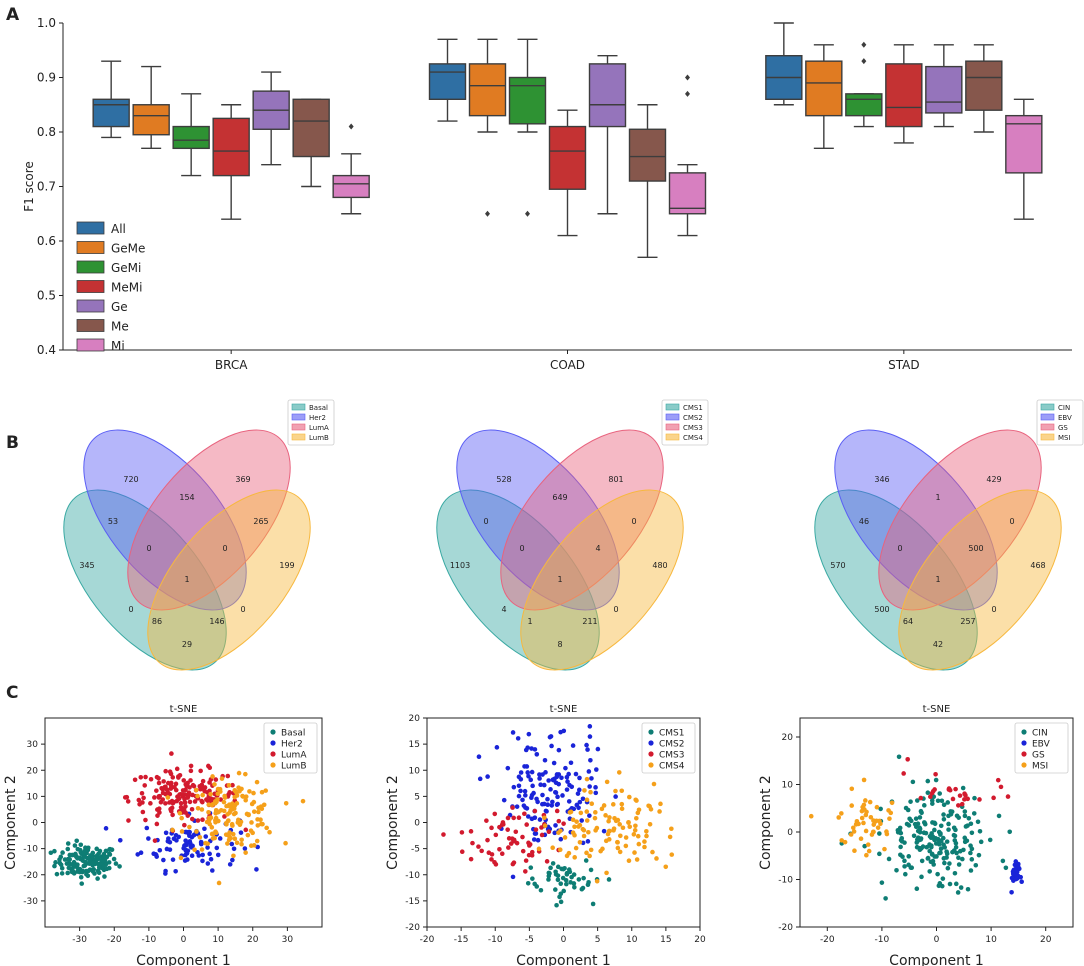 The height and width of the screenshot is (966, 1084). I want to click on box-GeMi, so click(191, 137).